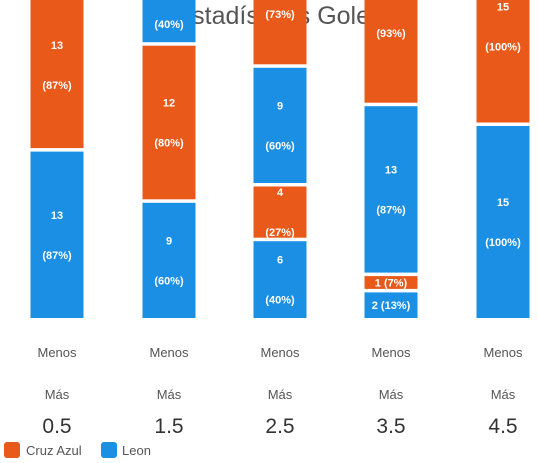 Image resolution: width=538 pixels, height=463 pixels. I want to click on bar-4-5-mas-leon-label-percent: (100%), so click(503, 243).